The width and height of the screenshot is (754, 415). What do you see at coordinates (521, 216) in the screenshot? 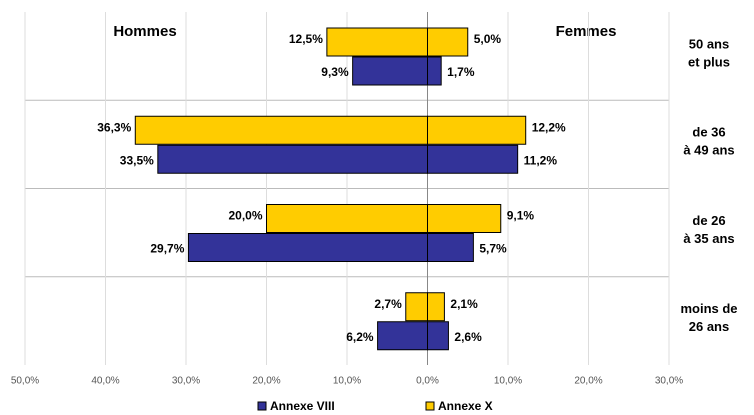
I see `value-label: 9,1%` at bounding box center [521, 216].